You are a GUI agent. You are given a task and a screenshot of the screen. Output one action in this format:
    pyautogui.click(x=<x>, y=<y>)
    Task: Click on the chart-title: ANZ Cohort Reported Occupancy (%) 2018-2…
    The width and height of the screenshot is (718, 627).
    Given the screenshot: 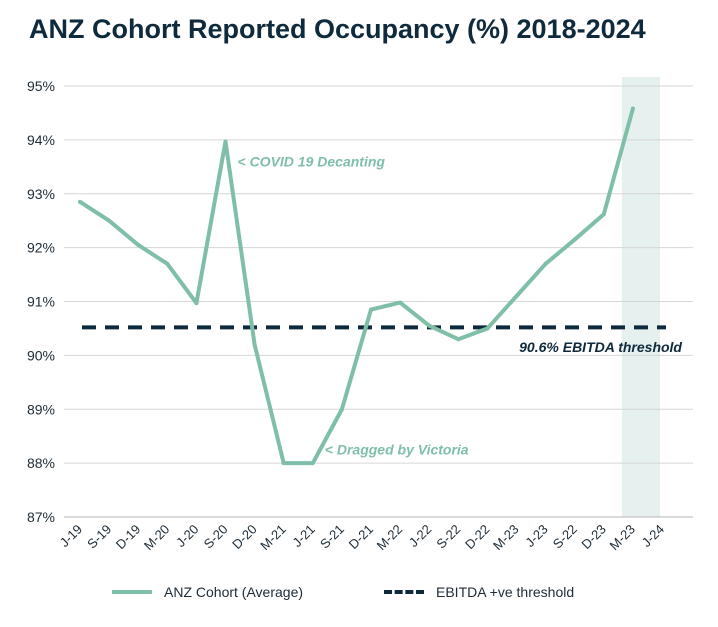 What is the action you would take?
    pyautogui.click(x=337, y=29)
    